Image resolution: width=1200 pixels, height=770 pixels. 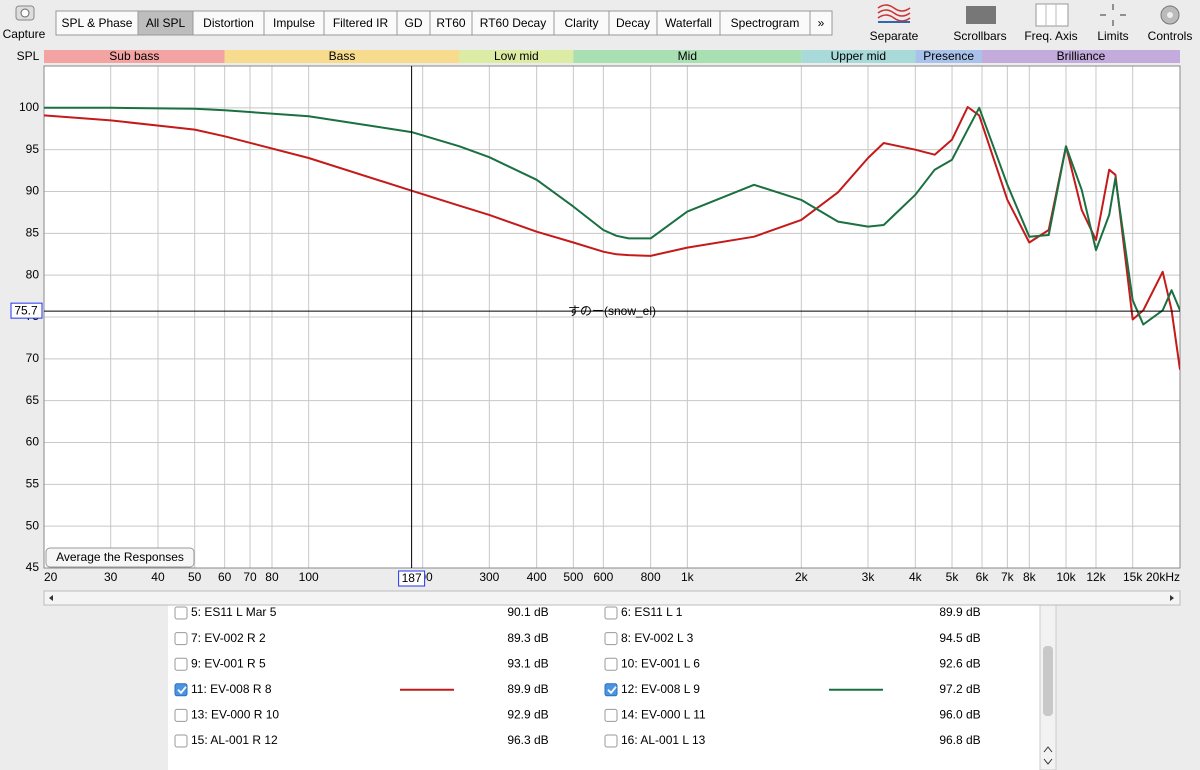 What do you see at coordinates (1066, 577) in the screenshot?
I see `x-tick-label: 10k` at bounding box center [1066, 577].